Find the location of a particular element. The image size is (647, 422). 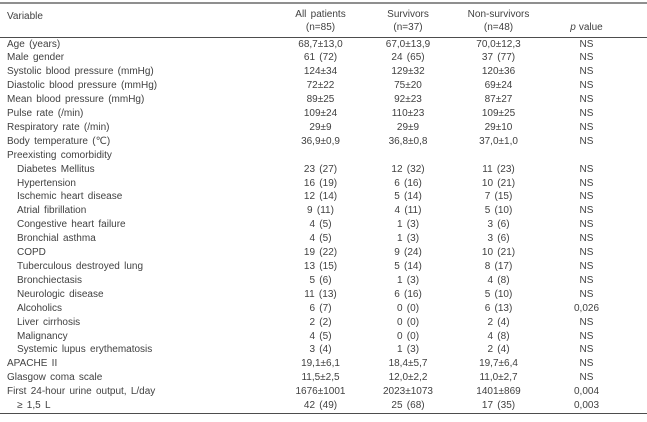

table-row: Alcoholics 6 (7) 0 (0) 6 (13) 0,026 is located at coordinates (323, 309).